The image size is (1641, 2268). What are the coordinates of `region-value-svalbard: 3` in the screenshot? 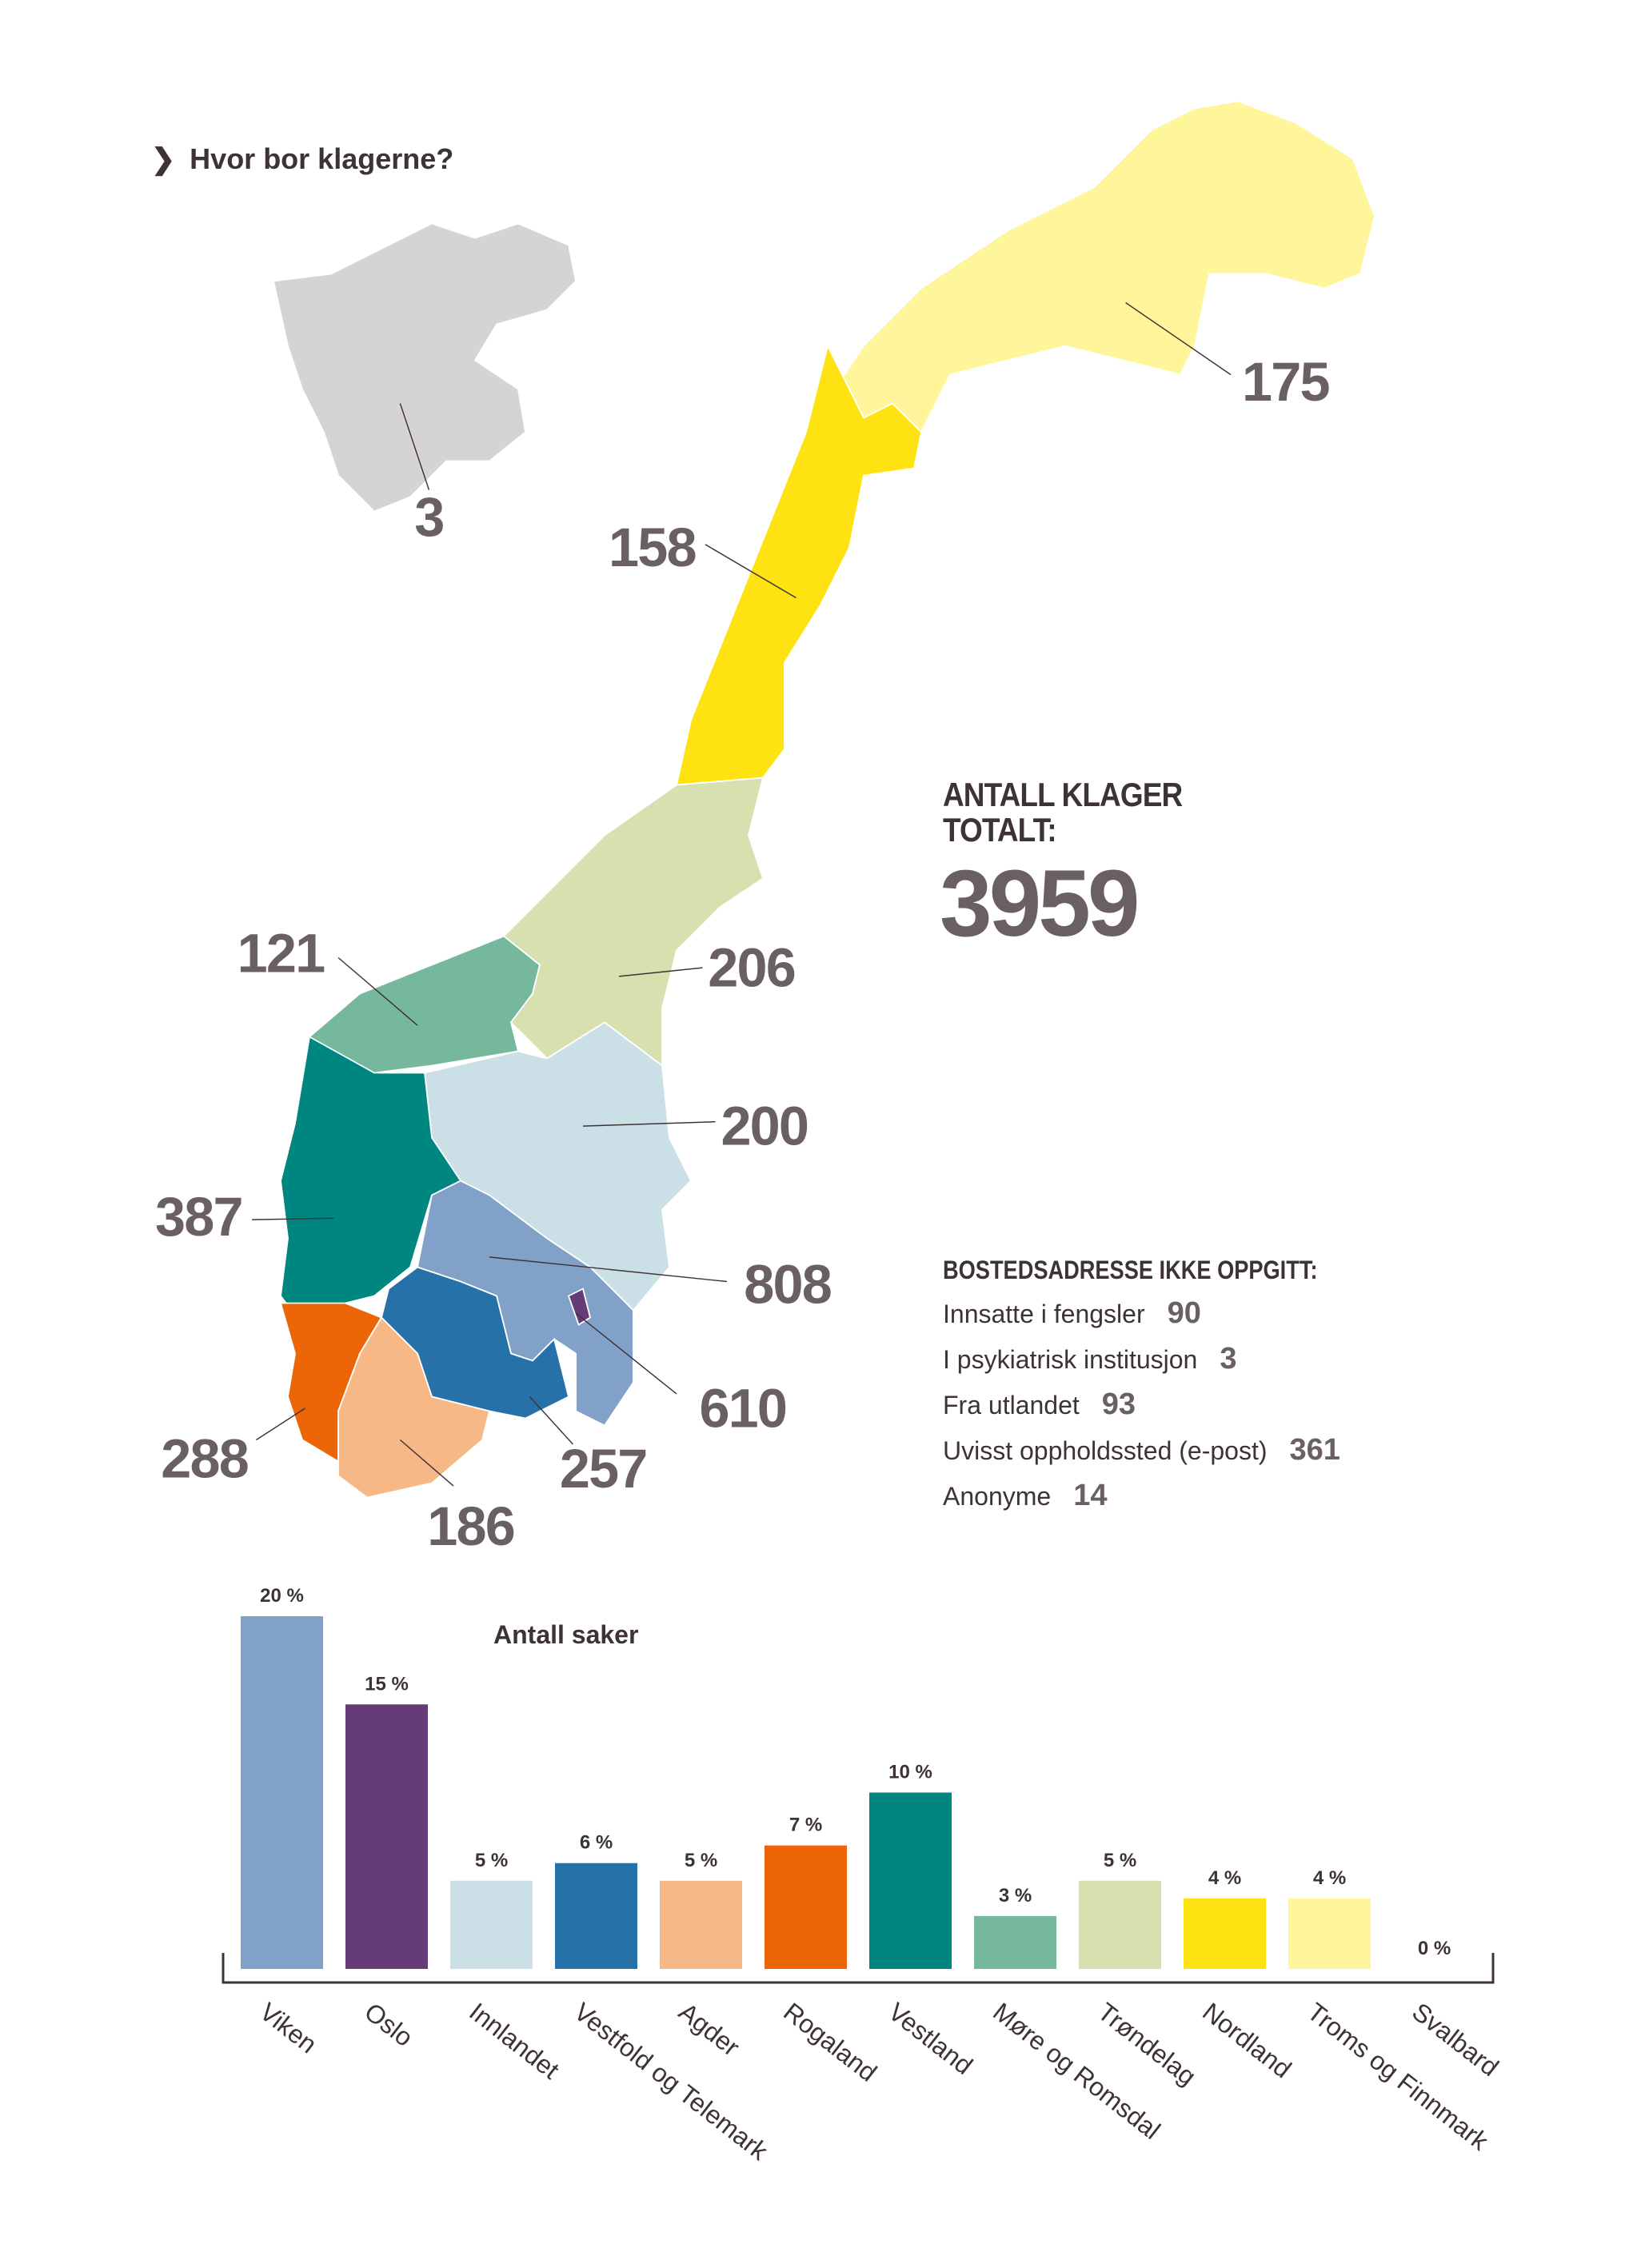 It's located at (428, 518).